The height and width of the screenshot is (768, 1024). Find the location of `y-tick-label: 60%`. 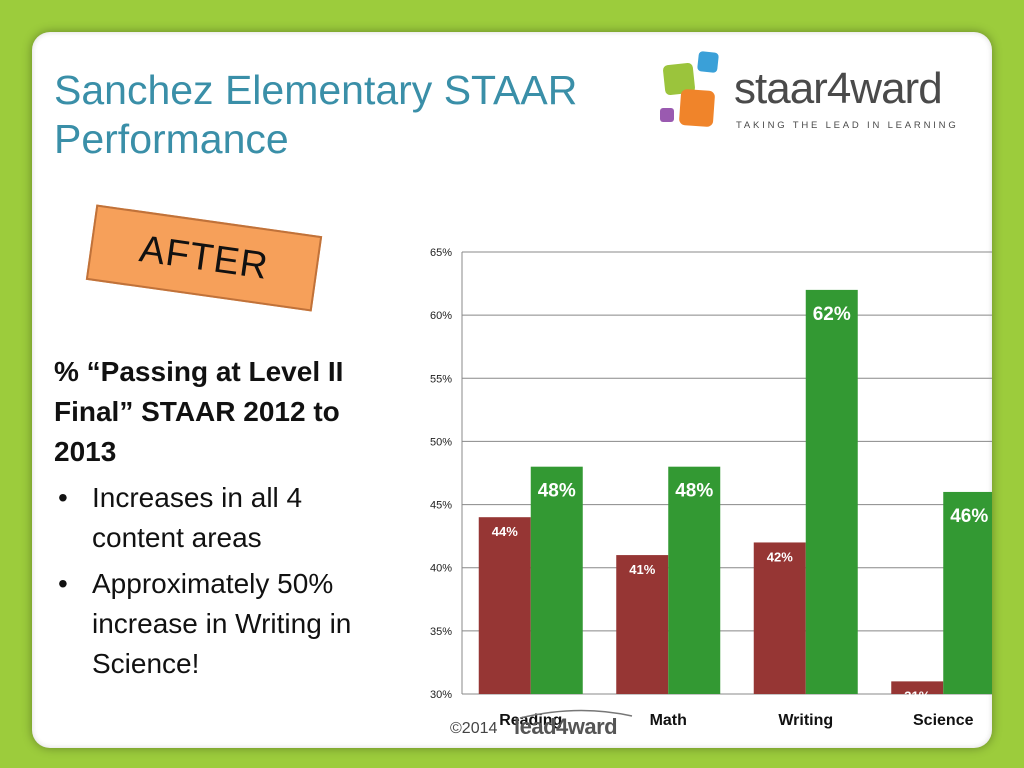

y-tick-label: 60% is located at coordinates (441, 316).